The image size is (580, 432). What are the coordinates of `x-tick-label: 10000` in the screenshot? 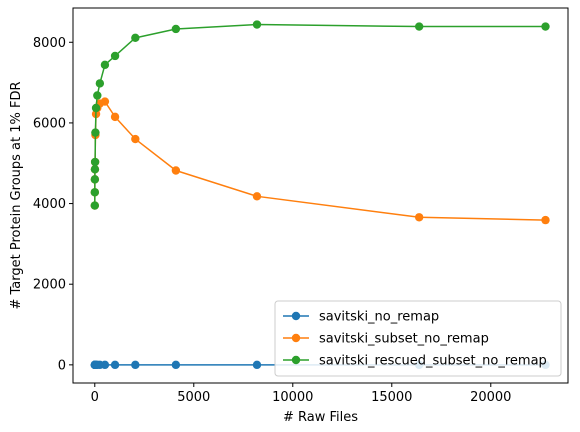 It's located at (292, 397).